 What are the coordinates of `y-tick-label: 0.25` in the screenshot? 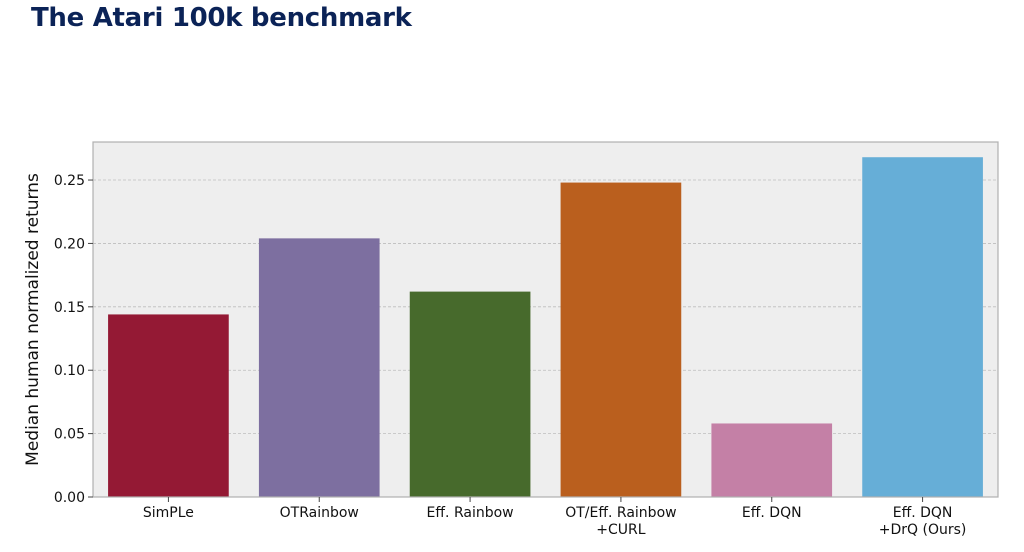 It's located at (69, 181).